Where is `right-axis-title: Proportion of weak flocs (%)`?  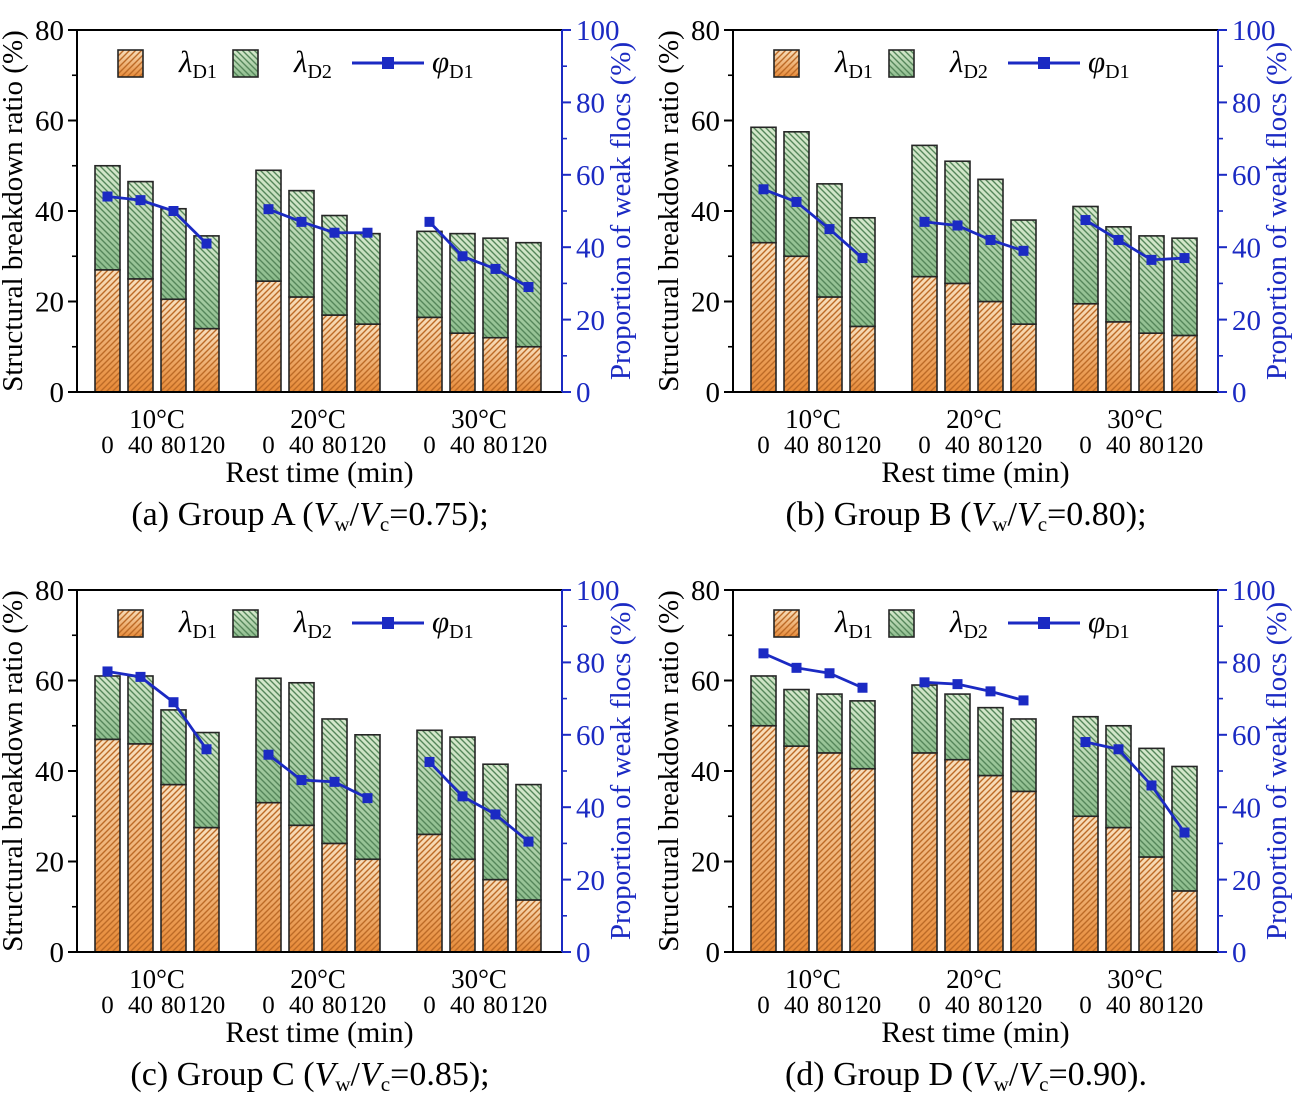 right-axis-title: Proportion of weak flocs (%) is located at coordinates (621, 771).